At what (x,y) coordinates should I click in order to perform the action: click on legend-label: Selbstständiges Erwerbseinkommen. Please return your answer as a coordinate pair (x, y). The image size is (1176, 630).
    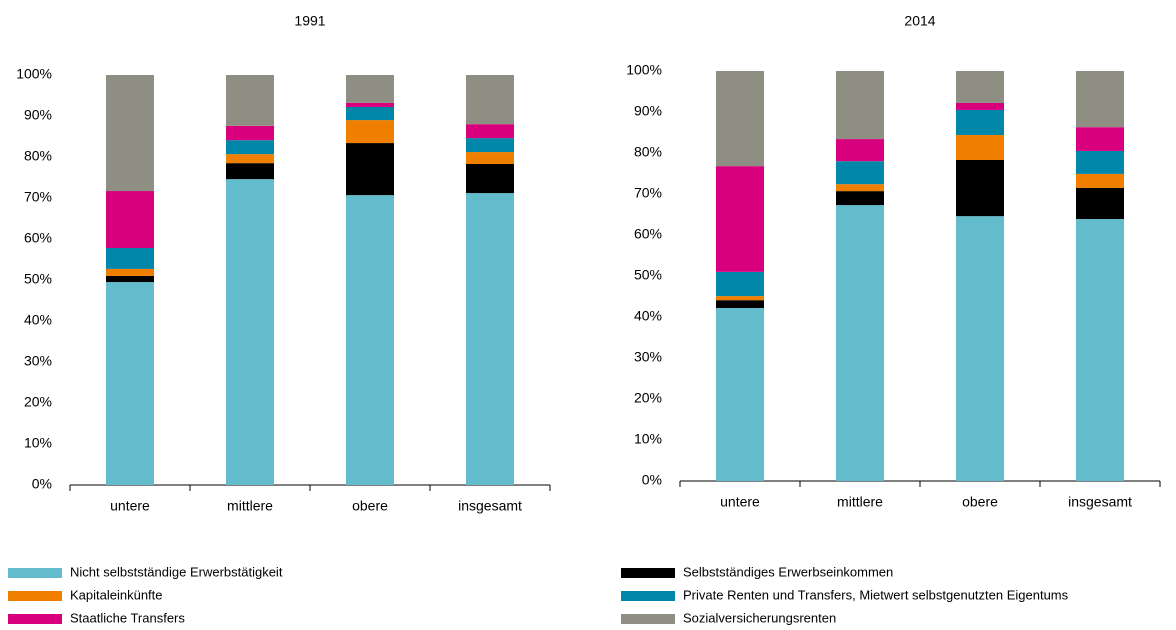
    Looking at the image, I should click on (788, 571).